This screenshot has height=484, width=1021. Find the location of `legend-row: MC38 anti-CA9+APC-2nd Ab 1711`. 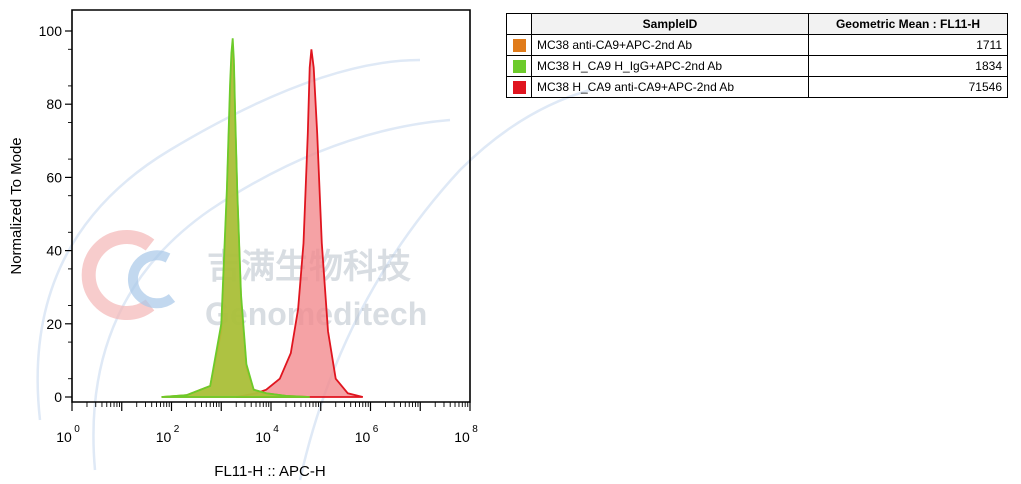

legend-row: MC38 anti-CA9+APC-2nd Ab 1711 is located at coordinates (757, 45).